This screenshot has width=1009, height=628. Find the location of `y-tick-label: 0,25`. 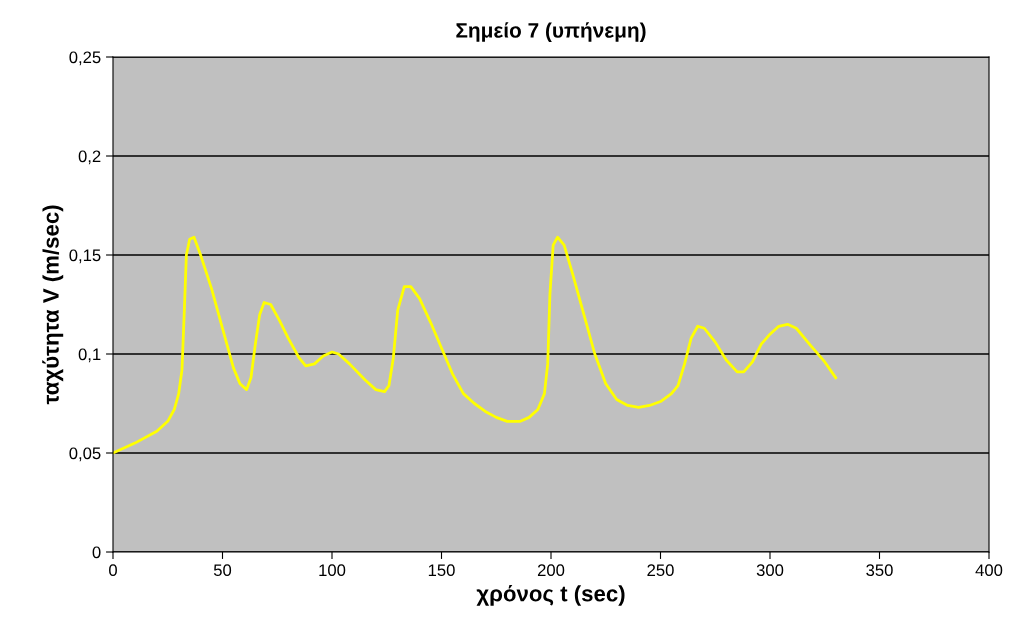

y-tick-label: 0,25 is located at coordinates (85, 58).